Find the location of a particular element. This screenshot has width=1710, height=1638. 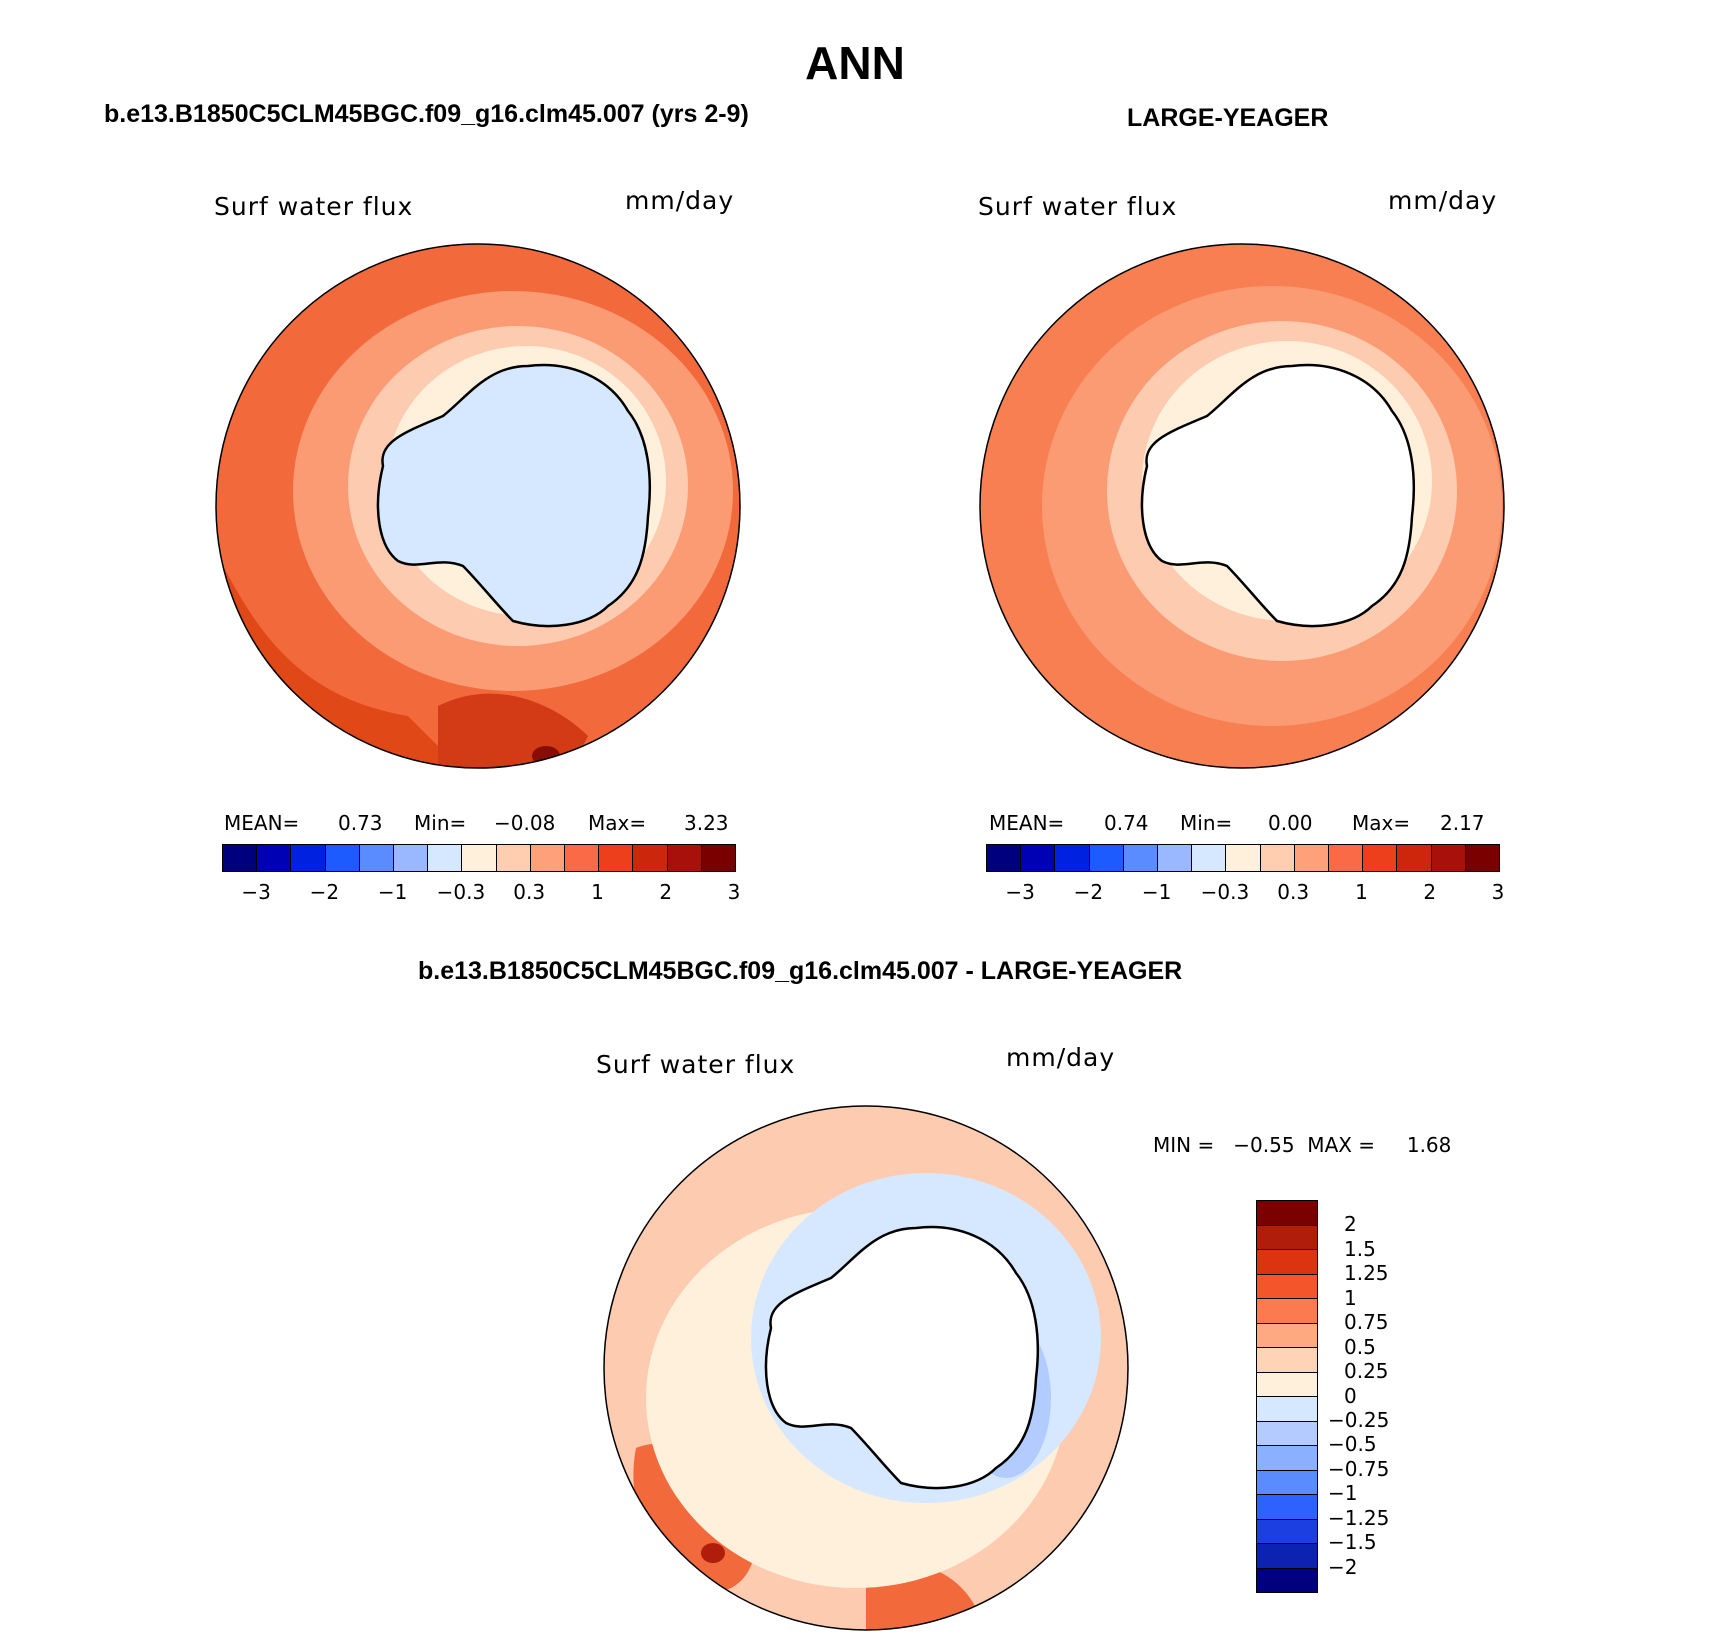

left-units-label: mm/day is located at coordinates (680, 200).